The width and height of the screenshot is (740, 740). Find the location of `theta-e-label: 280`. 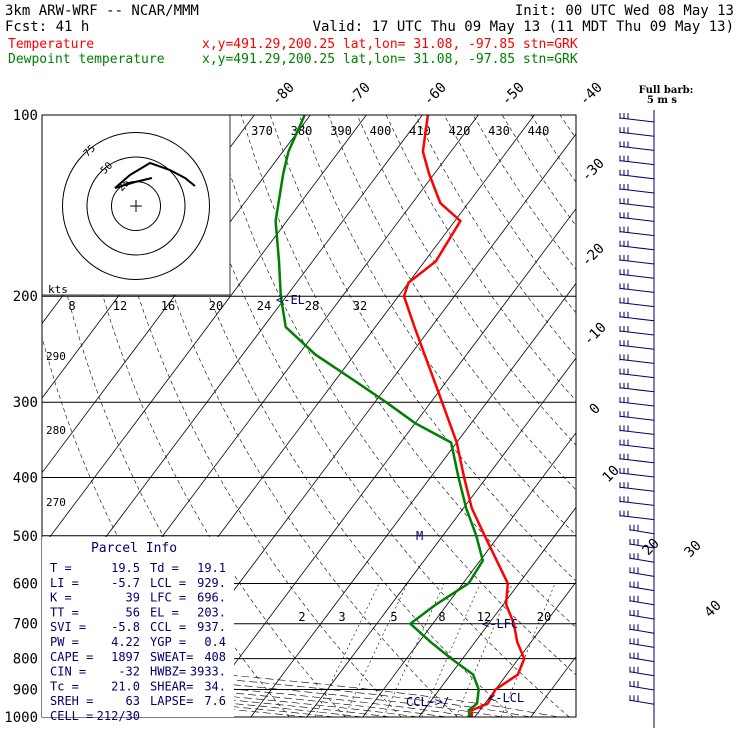

theta-e-label: 280 is located at coordinates (56, 430).